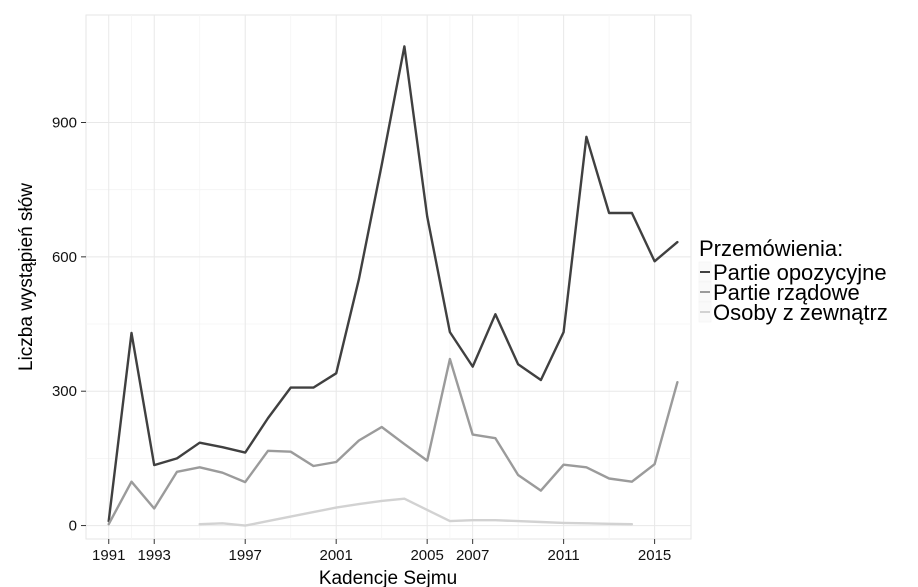 The height and width of the screenshot is (587, 918). I want to click on y-axis-ticks: 0 300 600 900, so click(69, 324).